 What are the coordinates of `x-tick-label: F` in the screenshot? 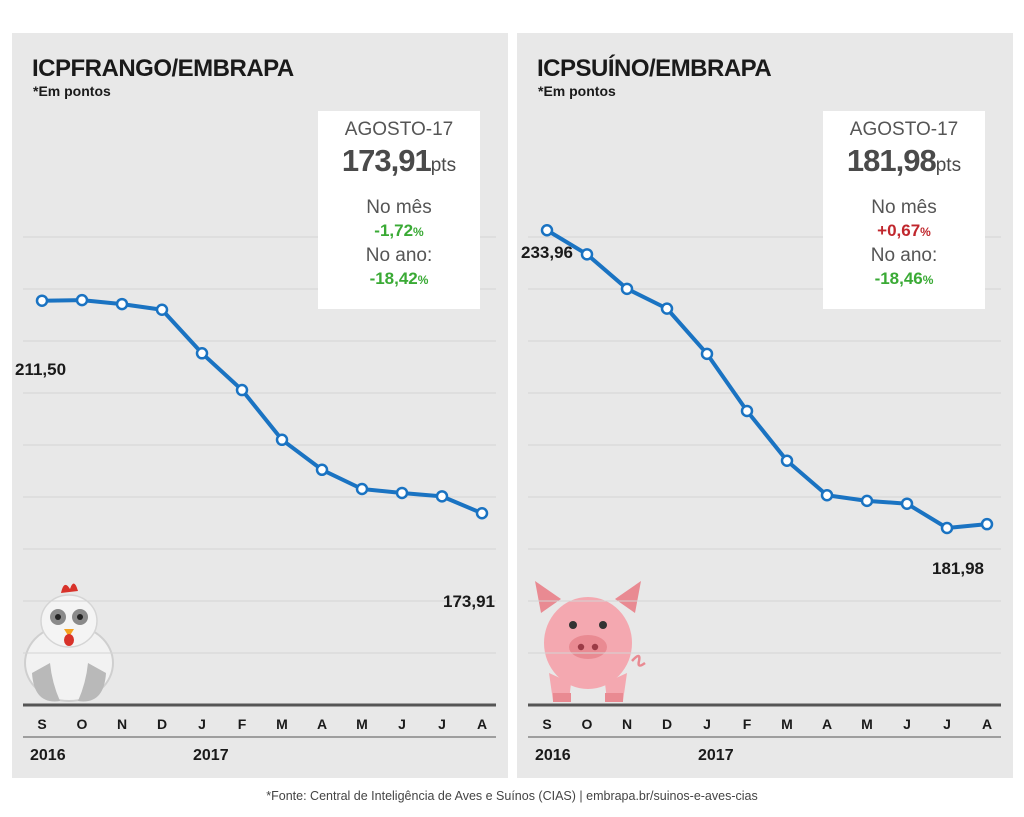 It's located at (747, 724).